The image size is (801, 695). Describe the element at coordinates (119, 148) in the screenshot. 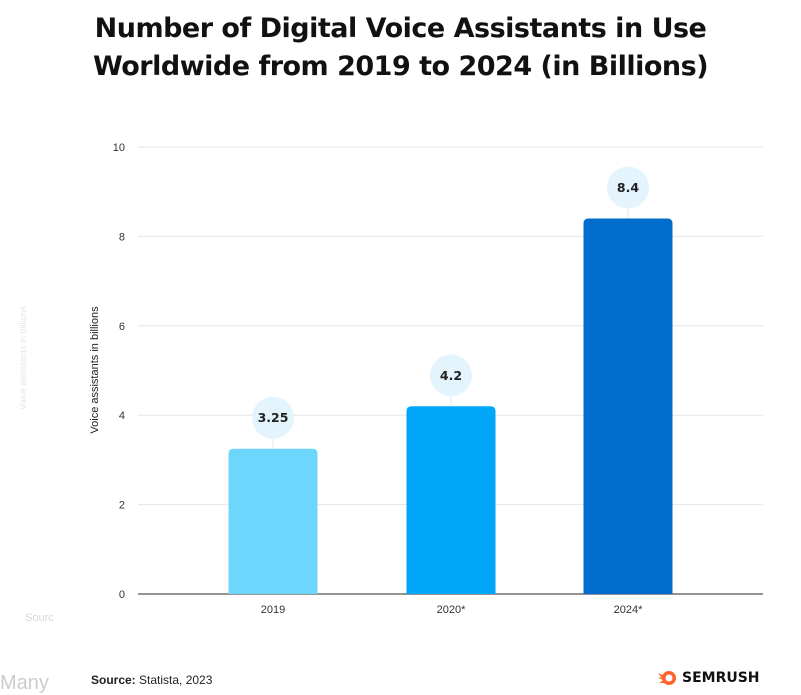

I see `y-tick-label: 10` at that location.